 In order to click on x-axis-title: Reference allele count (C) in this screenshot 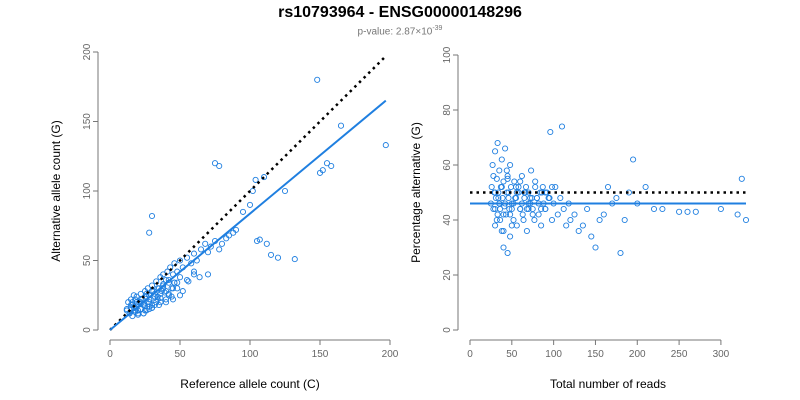, I will do `click(249, 384)`.